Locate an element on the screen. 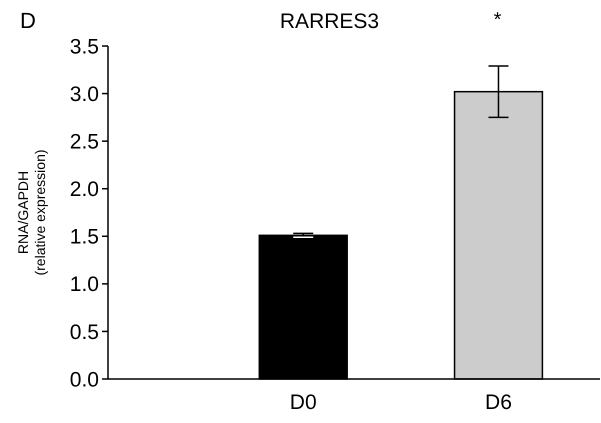 This screenshot has height=423, width=601. y-tick-label: 2.0 is located at coordinates (84, 190).